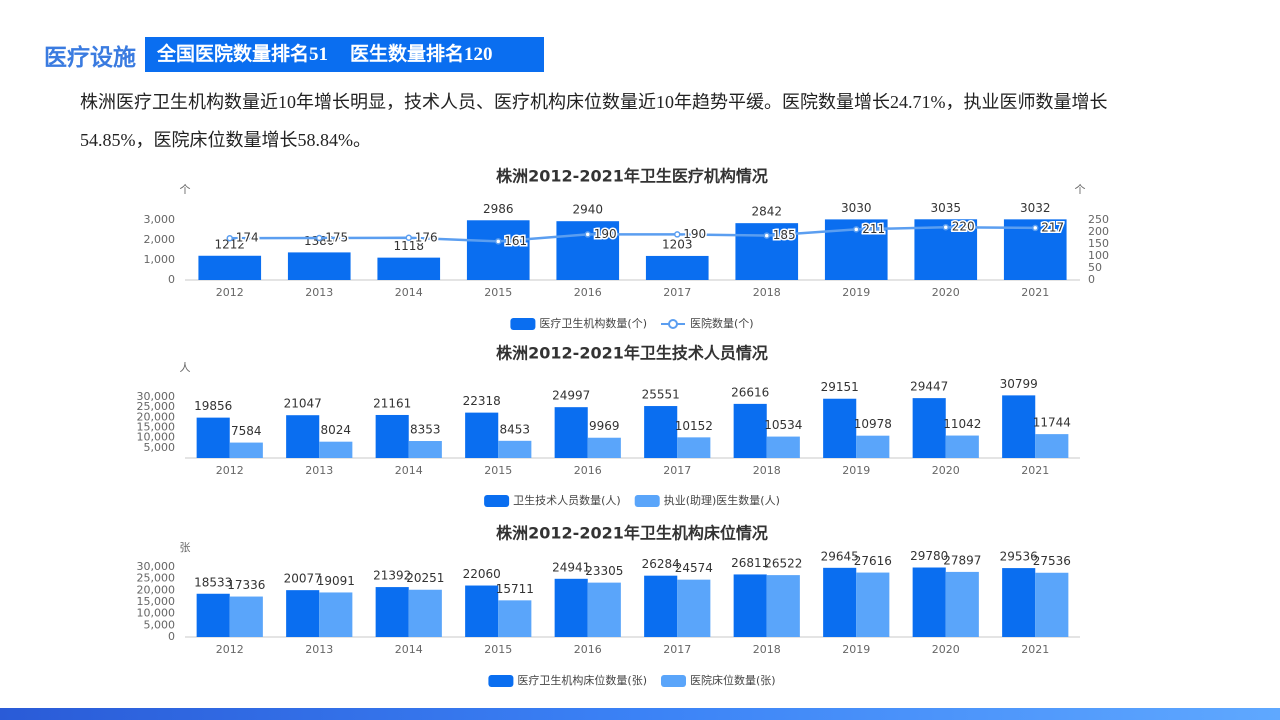  I want to click on data-label: 26811, so click(750, 563).